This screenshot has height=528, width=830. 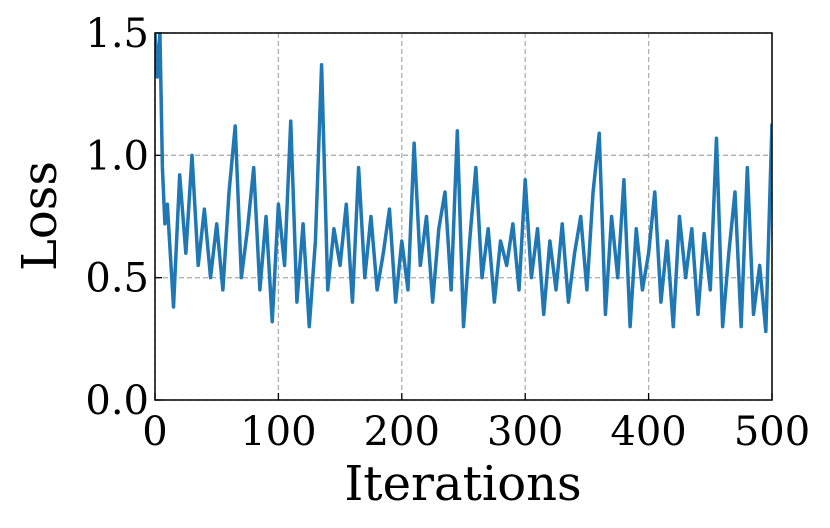 What do you see at coordinates (648, 432) in the screenshot?
I see `x-tick-label: 400` at bounding box center [648, 432].